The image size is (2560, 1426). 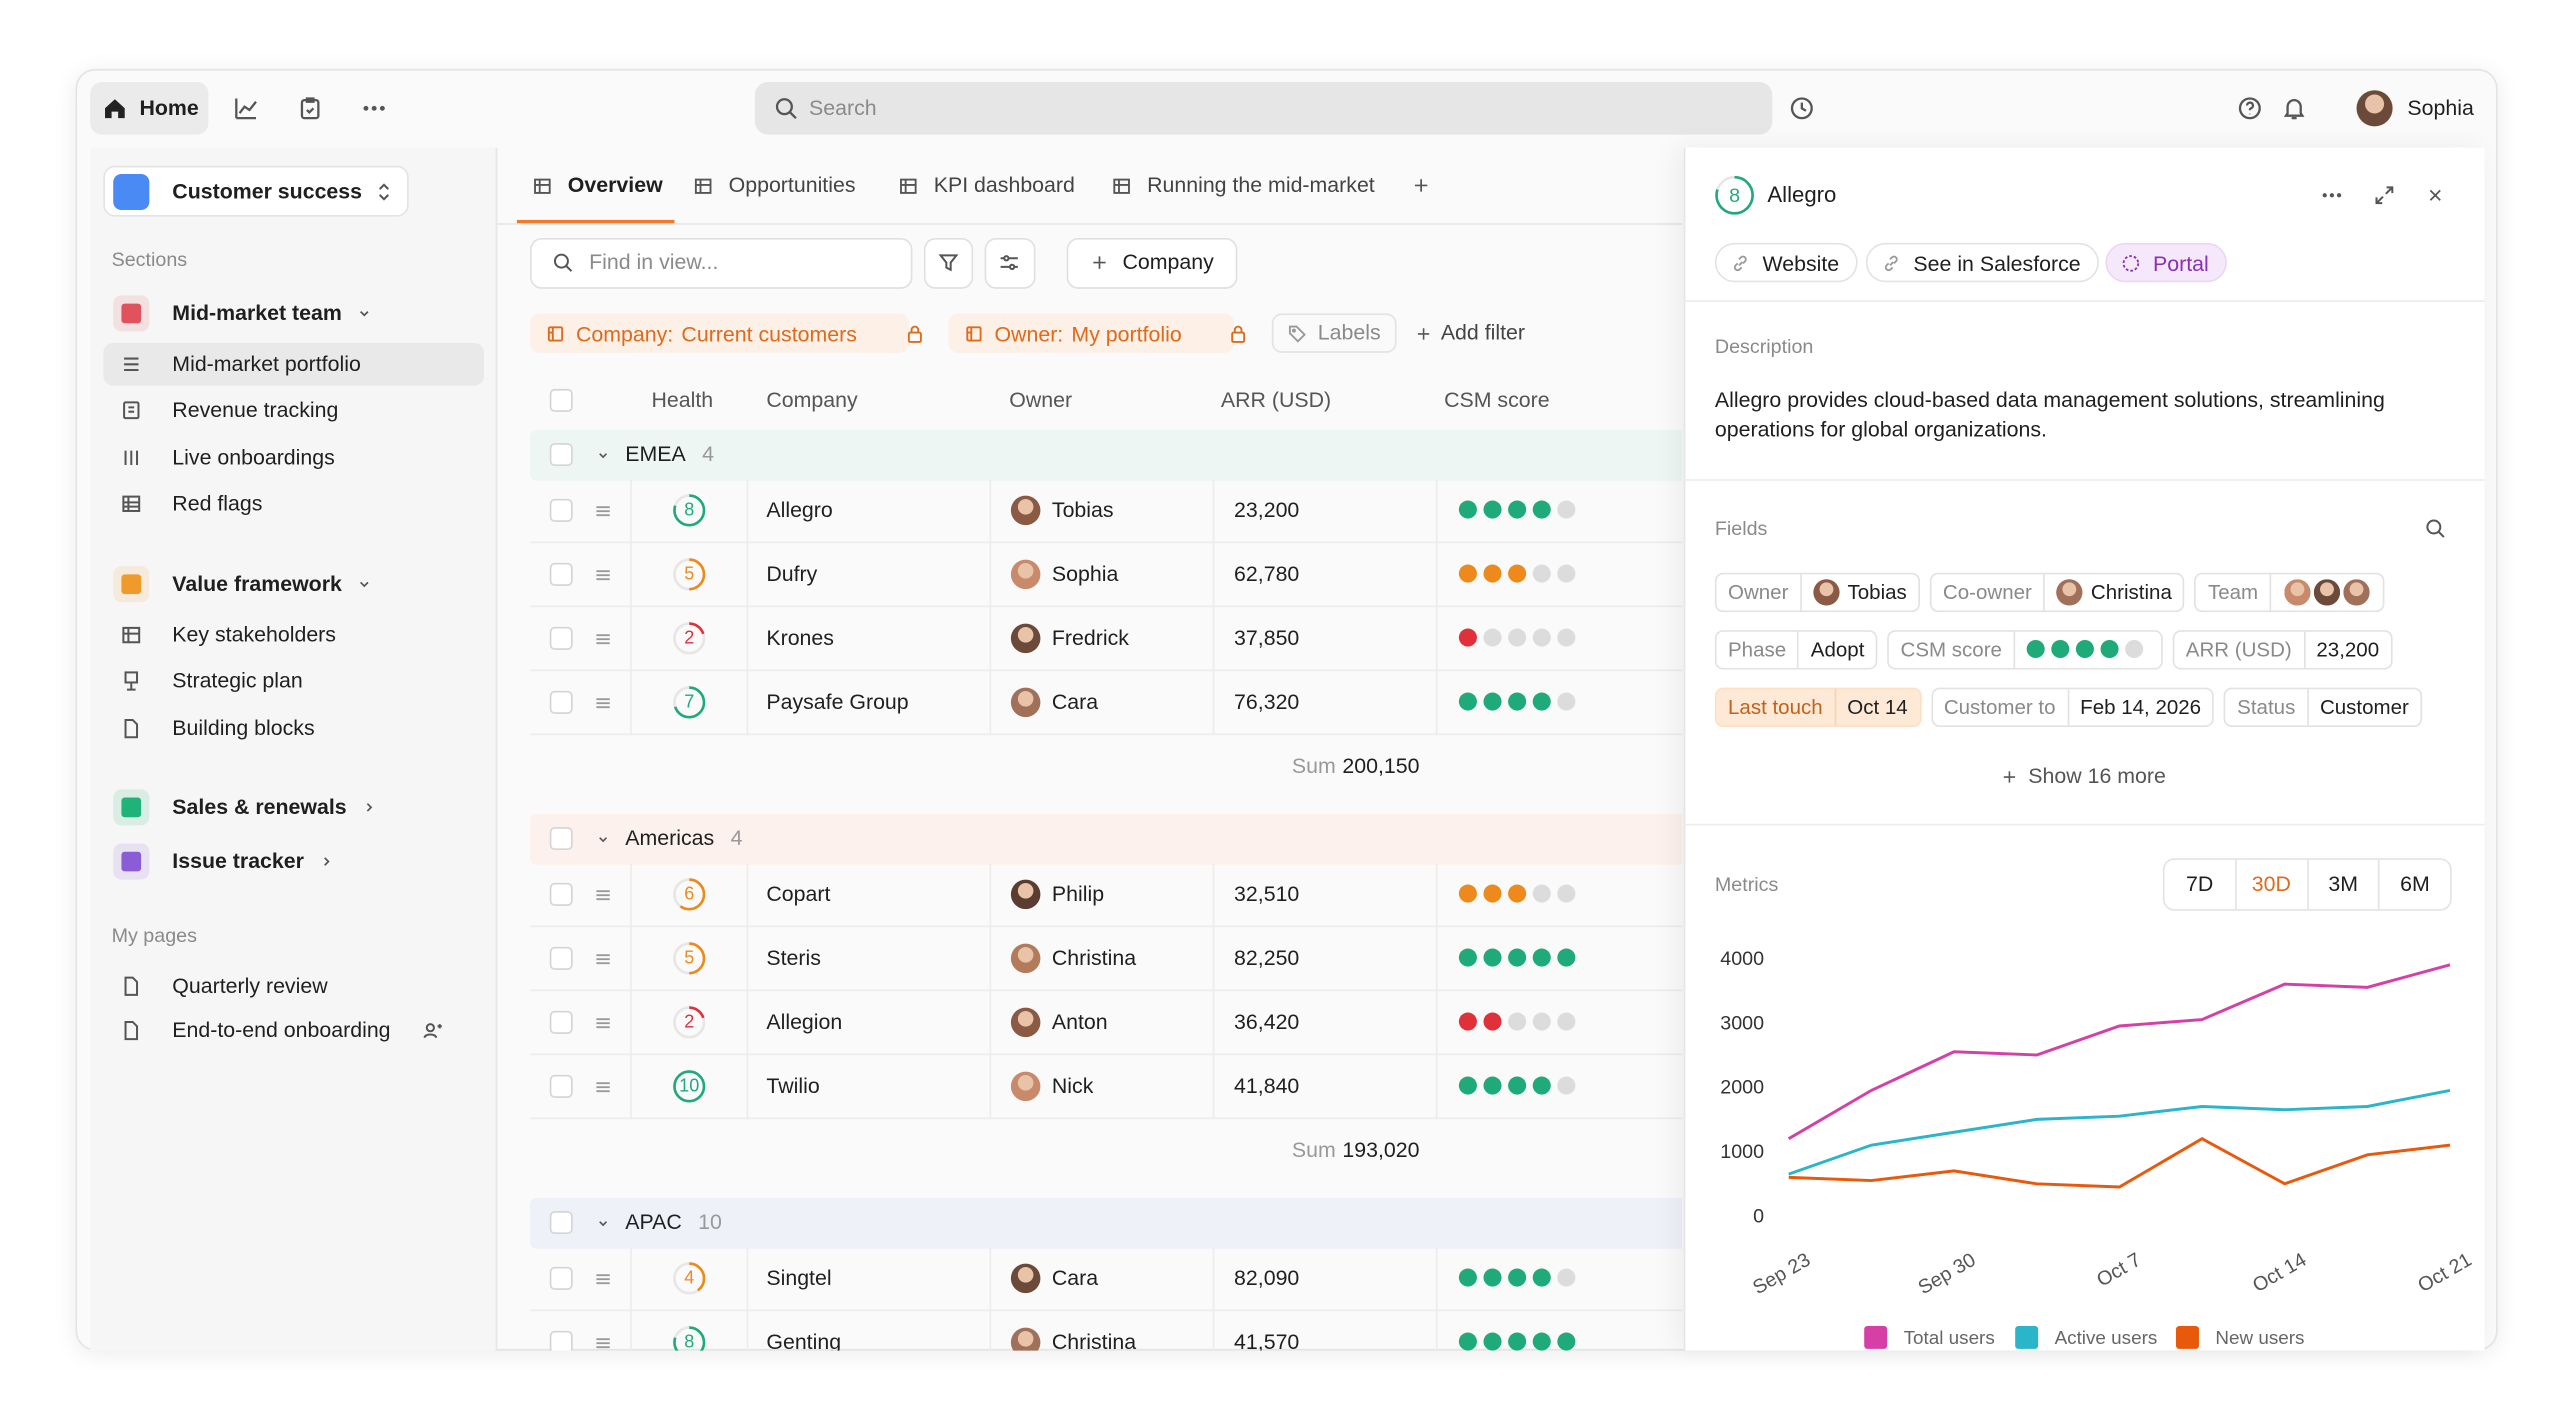 I want to click on labels-chip, so click(x=1334, y=333).